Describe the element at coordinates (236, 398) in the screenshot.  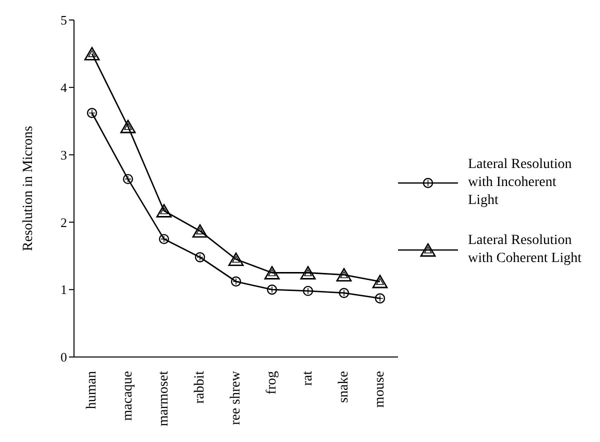
I see `x-tick-label: ree shrew` at that location.